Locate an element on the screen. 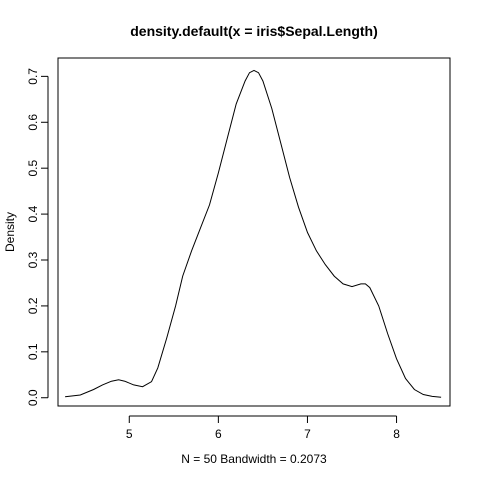 This screenshot has height=480, width=480. x-tick-label: 8 is located at coordinates (396, 434).